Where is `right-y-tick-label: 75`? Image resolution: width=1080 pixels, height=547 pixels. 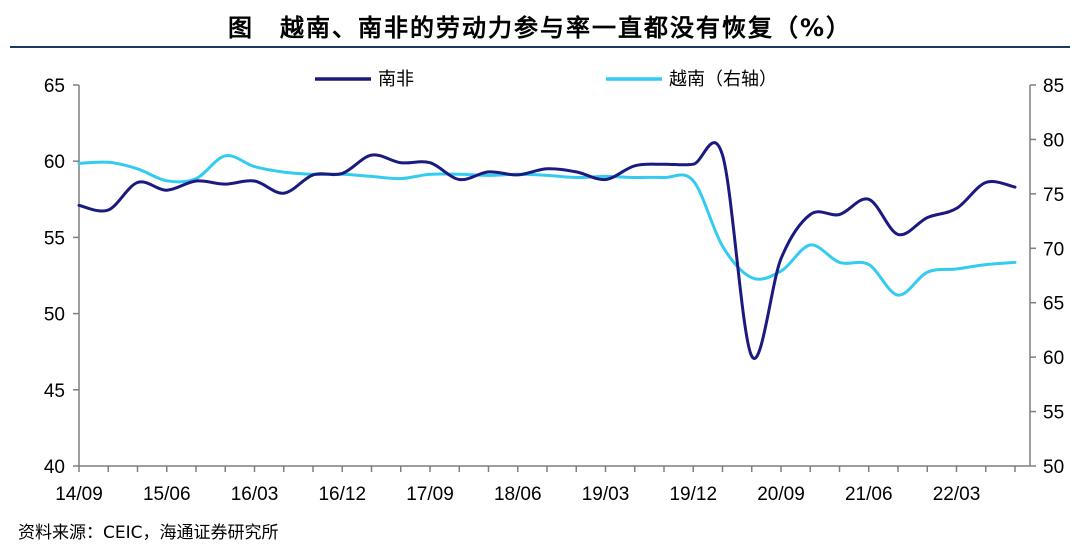
right-y-tick-label: 75 is located at coordinates (1053, 195).